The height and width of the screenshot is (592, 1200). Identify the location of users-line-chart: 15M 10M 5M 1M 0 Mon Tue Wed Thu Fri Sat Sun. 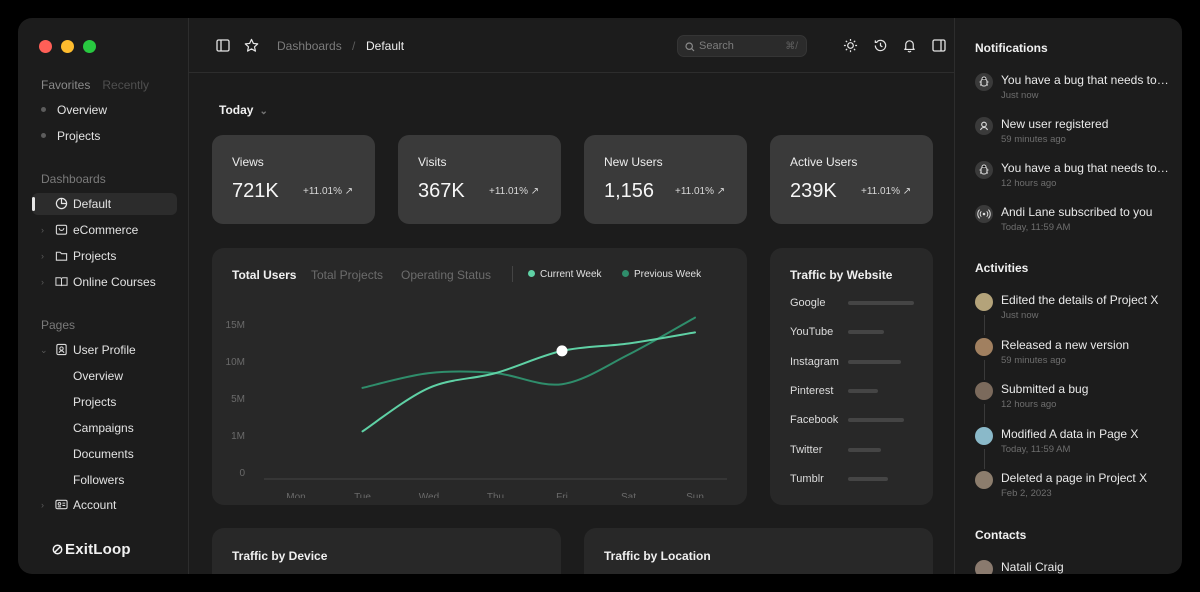
(476, 407).